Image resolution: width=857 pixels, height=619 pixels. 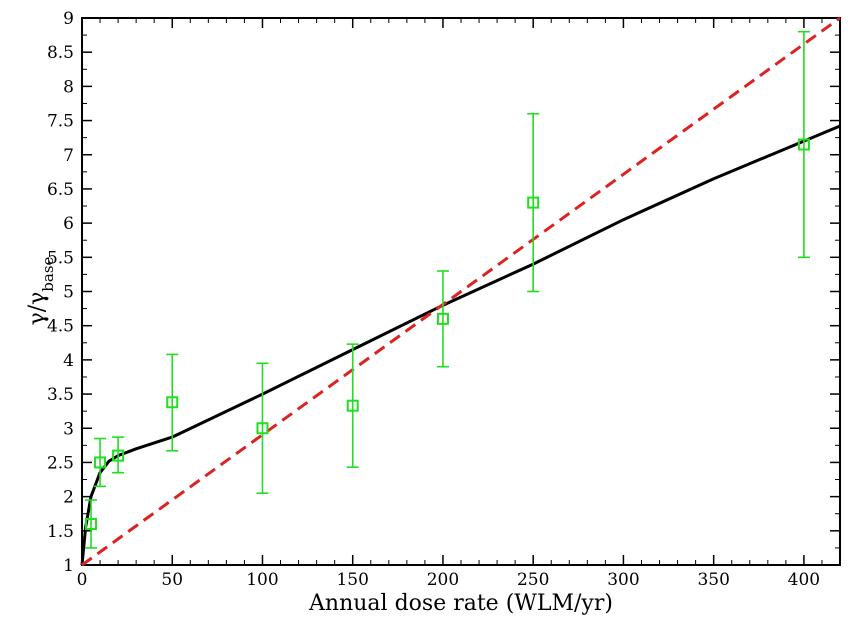 What do you see at coordinates (68, 429) in the screenshot?
I see `y-tick-label: 3` at bounding box center [68, 429].